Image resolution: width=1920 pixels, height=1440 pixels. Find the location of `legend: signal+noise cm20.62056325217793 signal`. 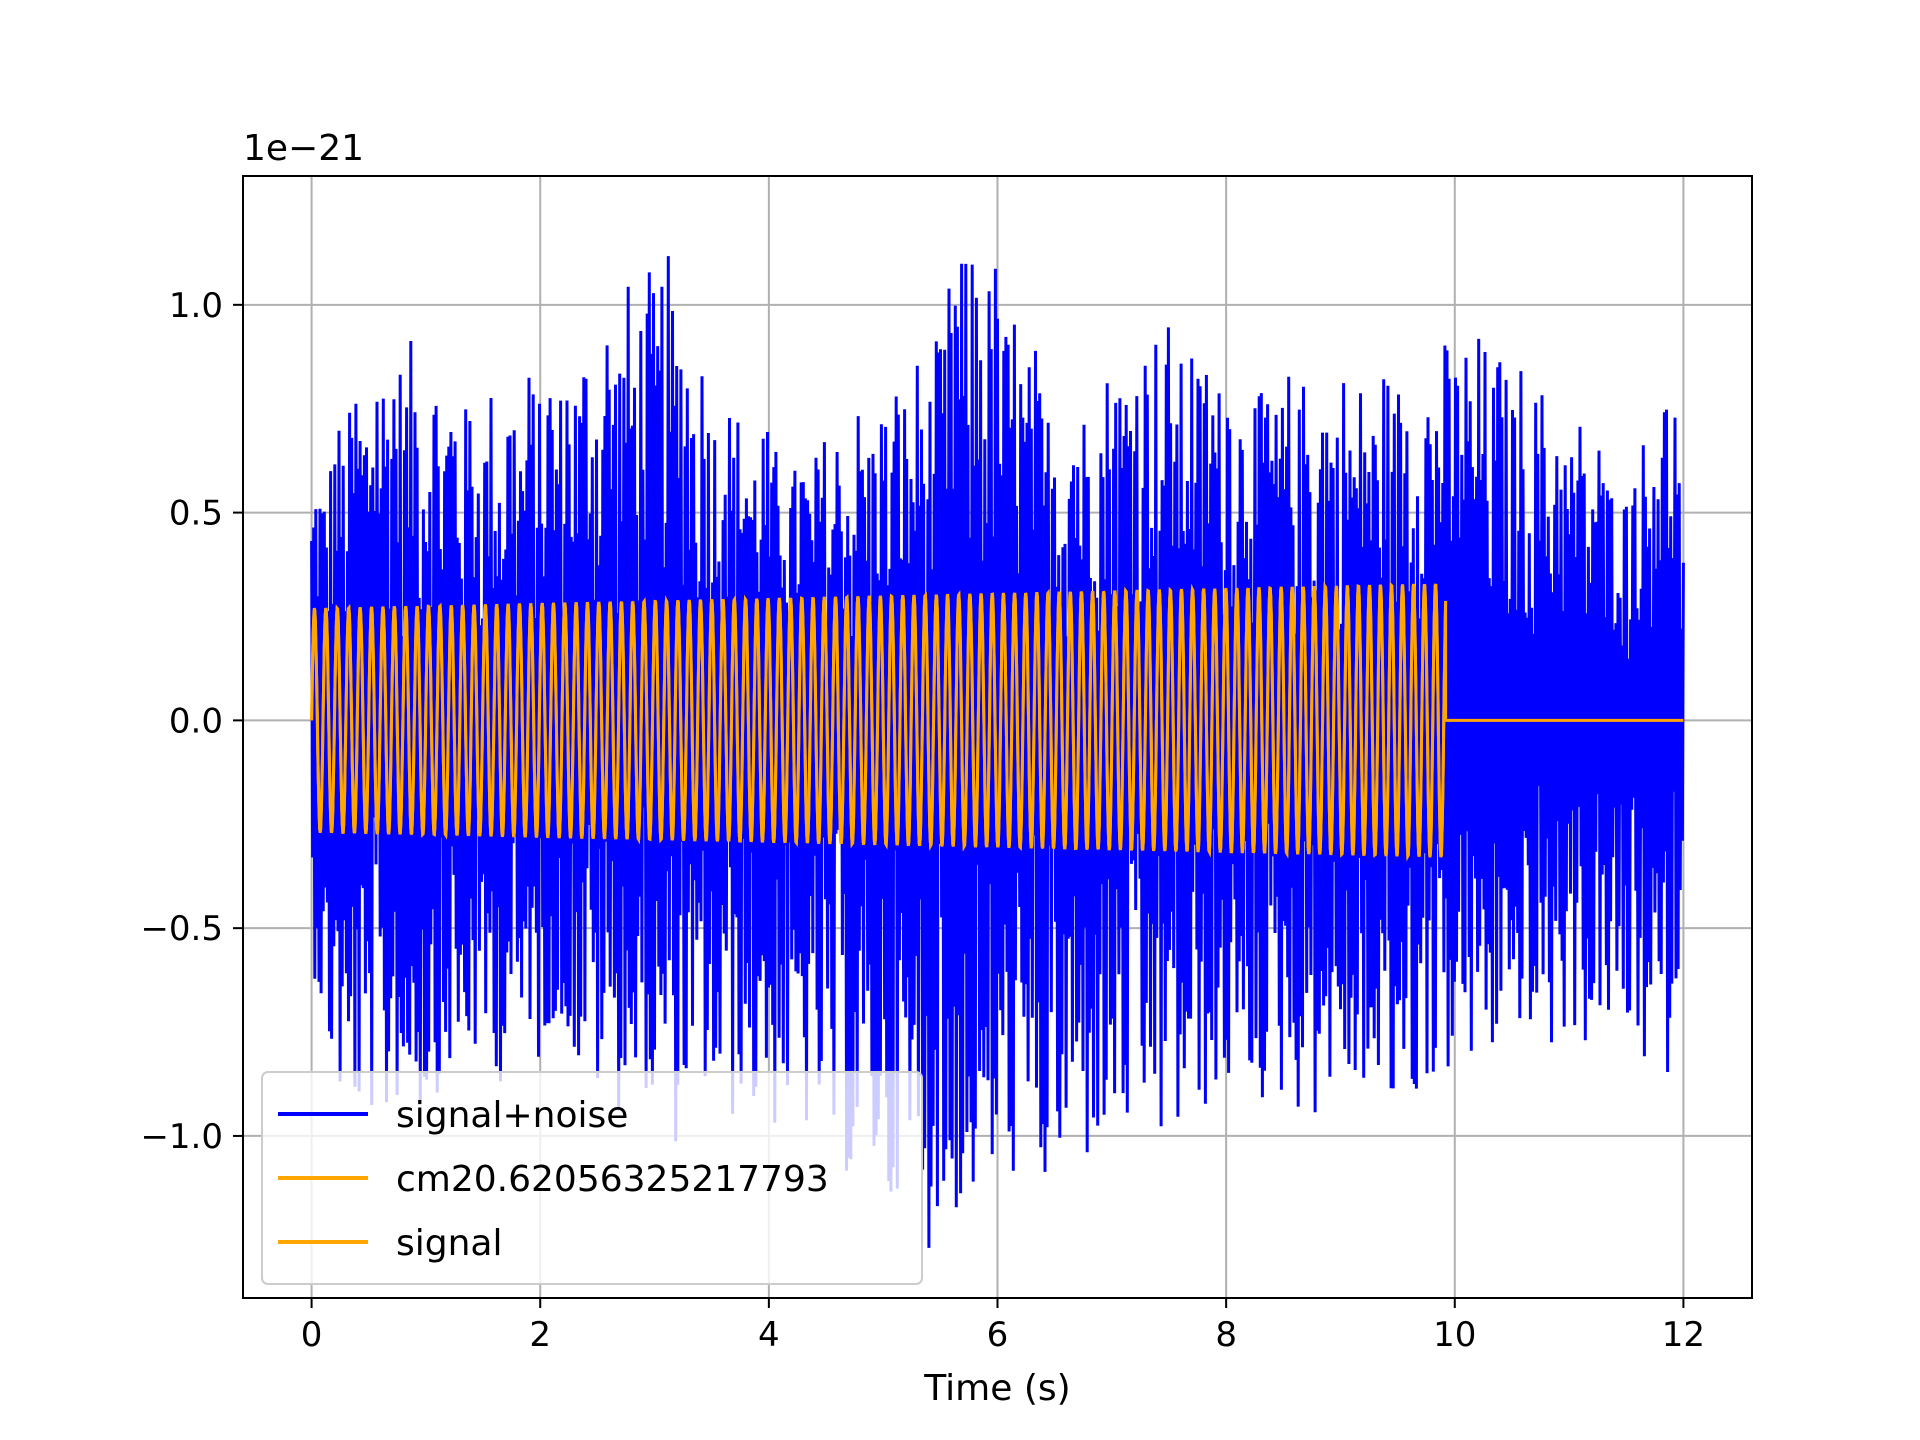

legend: signal+noise cm20.62056325217793 signal is located at coordinates (592, 1178).